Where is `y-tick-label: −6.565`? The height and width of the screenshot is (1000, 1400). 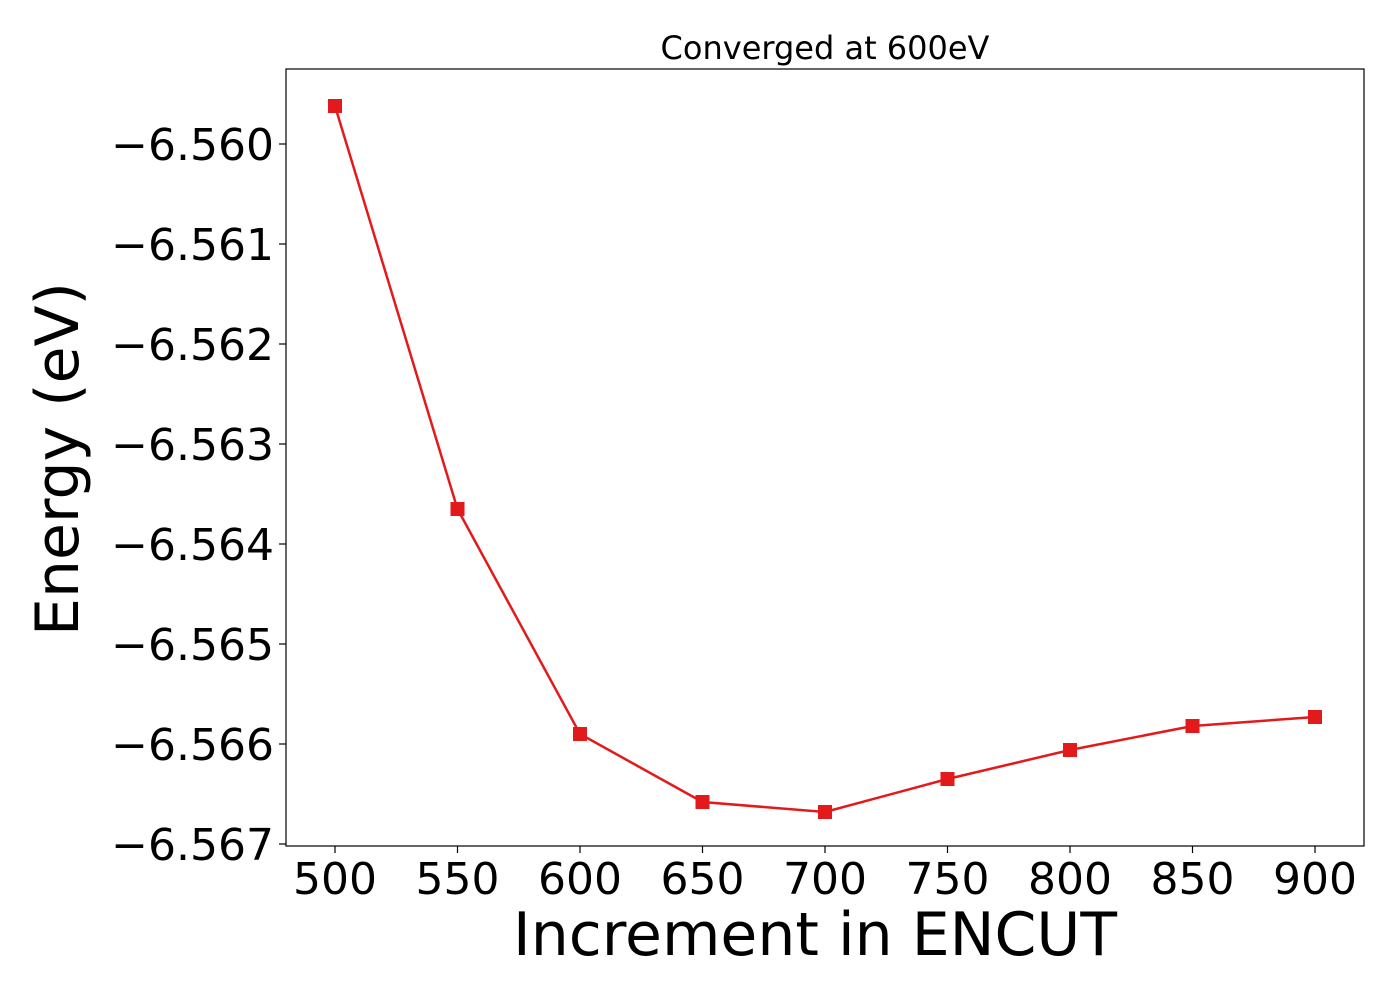
y-tick-label: −6.565 is located at coordinates (192, 645).